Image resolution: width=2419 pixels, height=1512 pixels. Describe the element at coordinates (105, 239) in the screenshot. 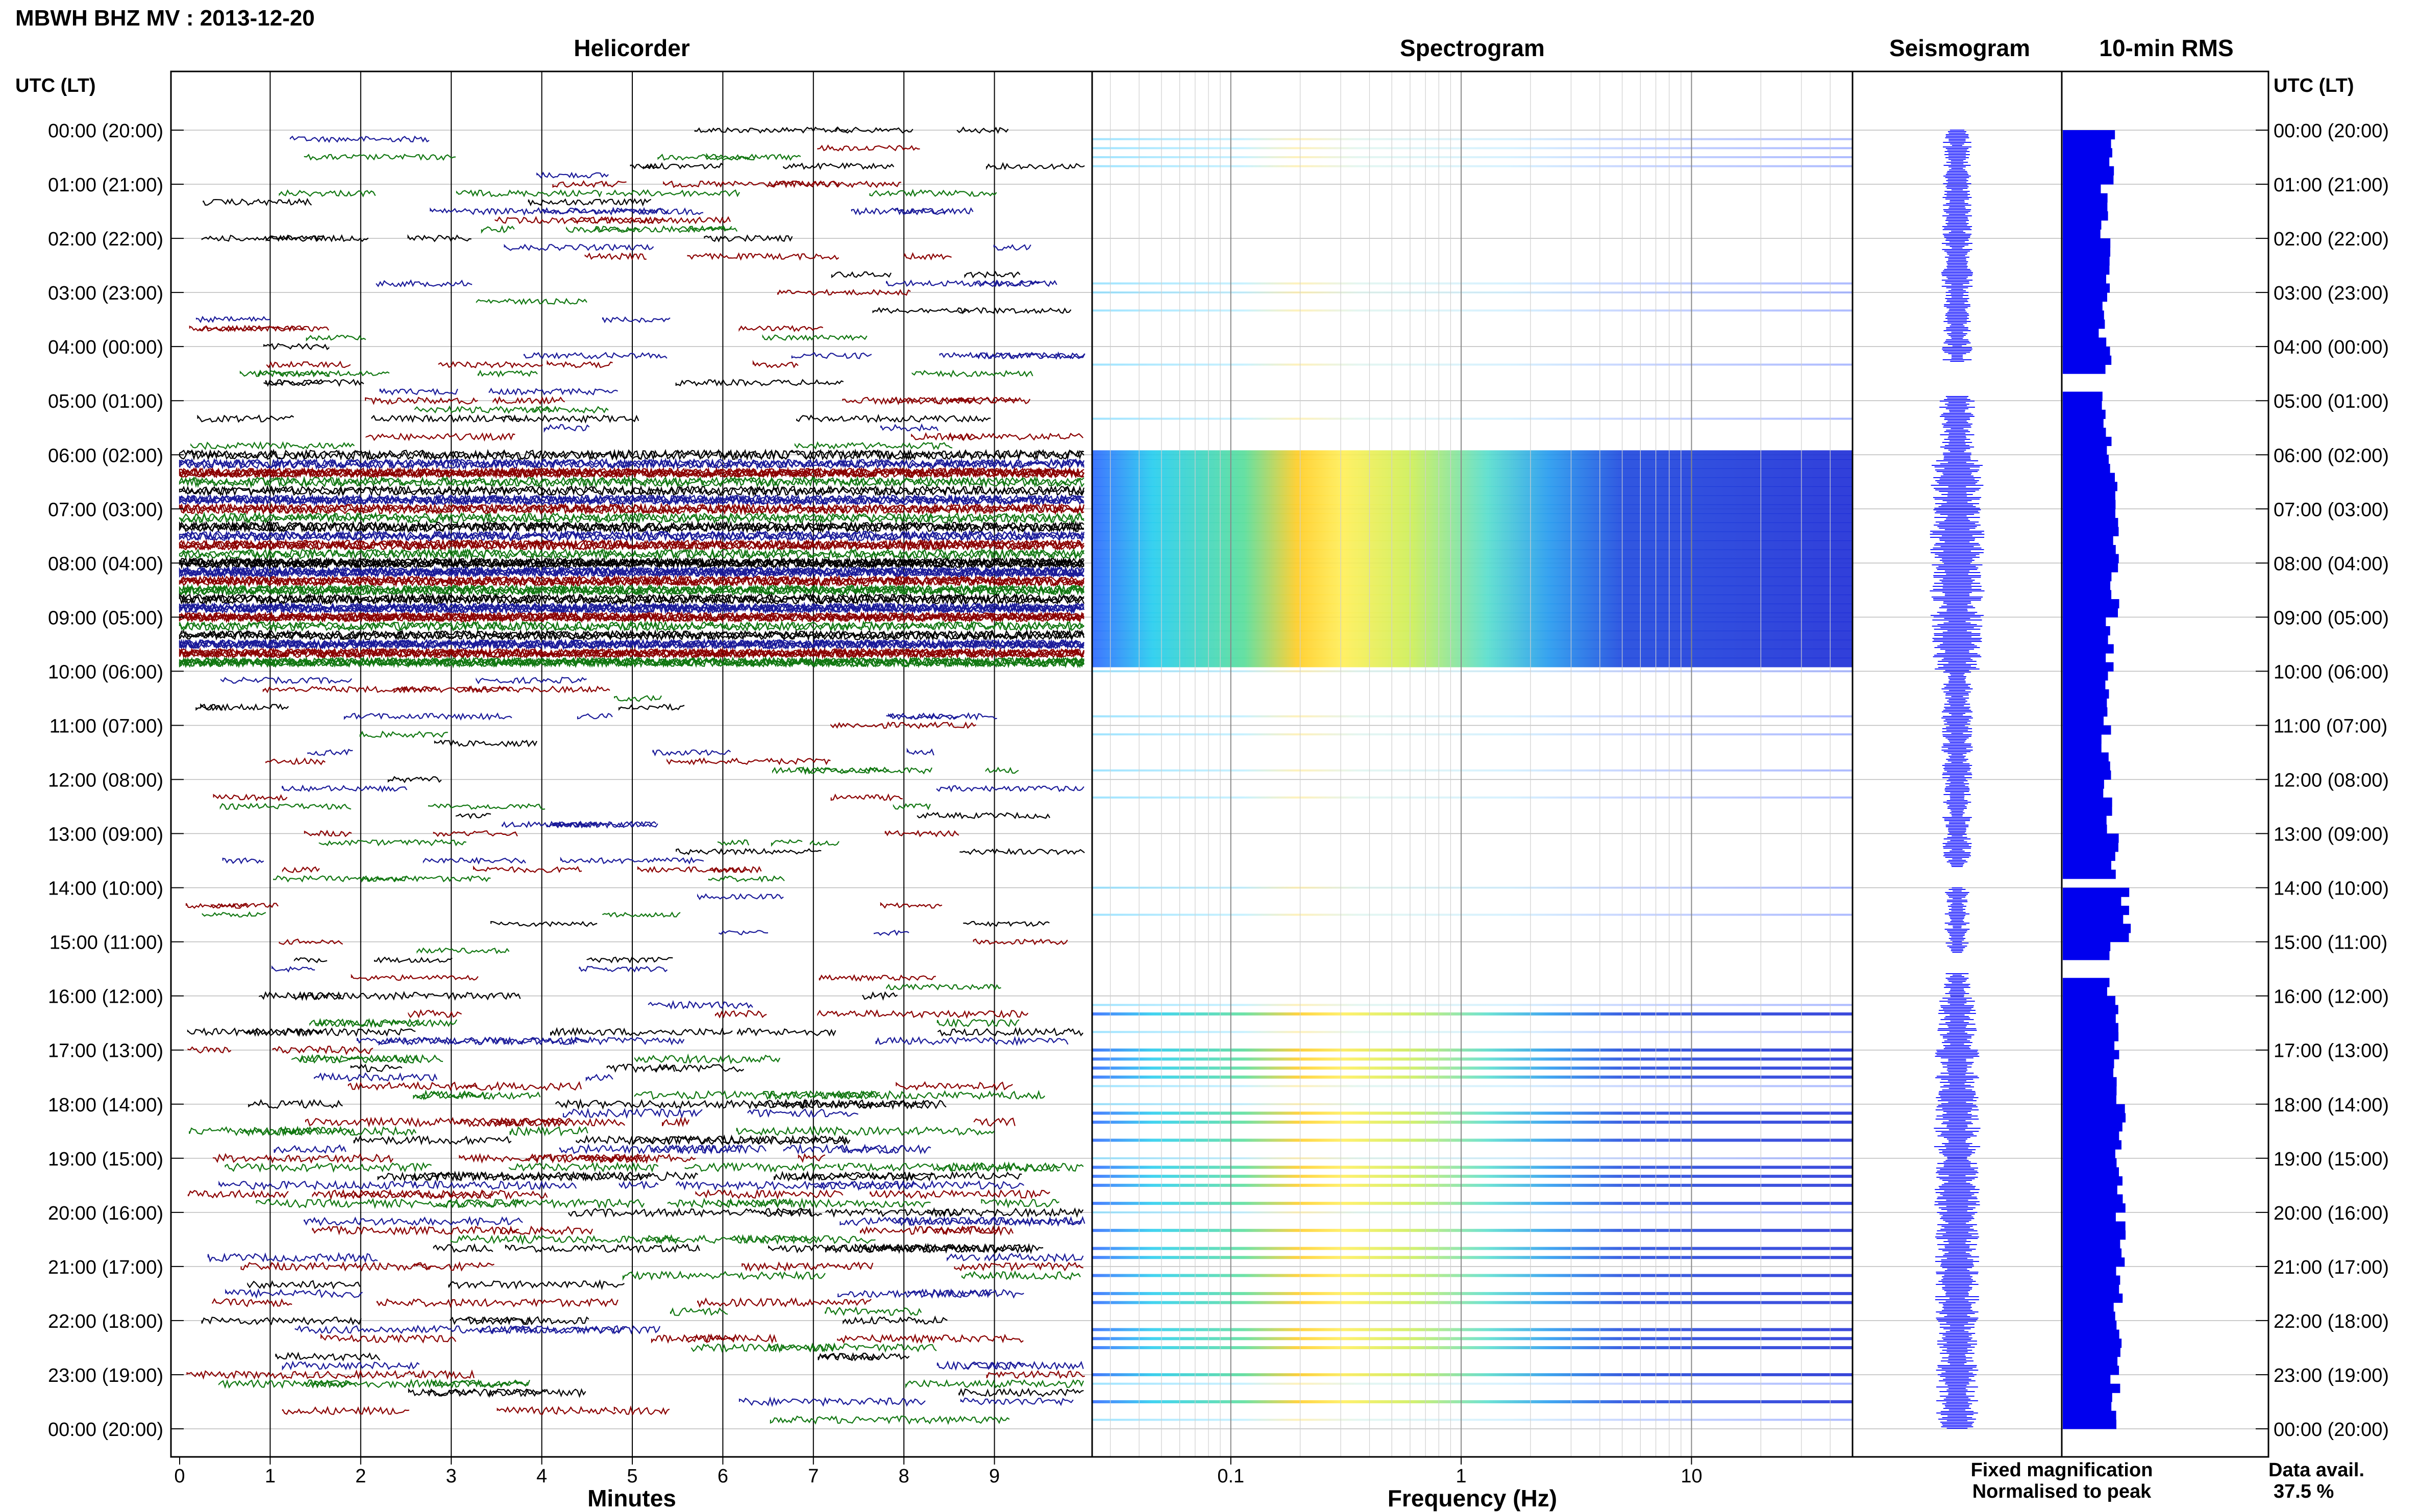

I see `hour-label-left: 02:00 (22:00)` at that location.